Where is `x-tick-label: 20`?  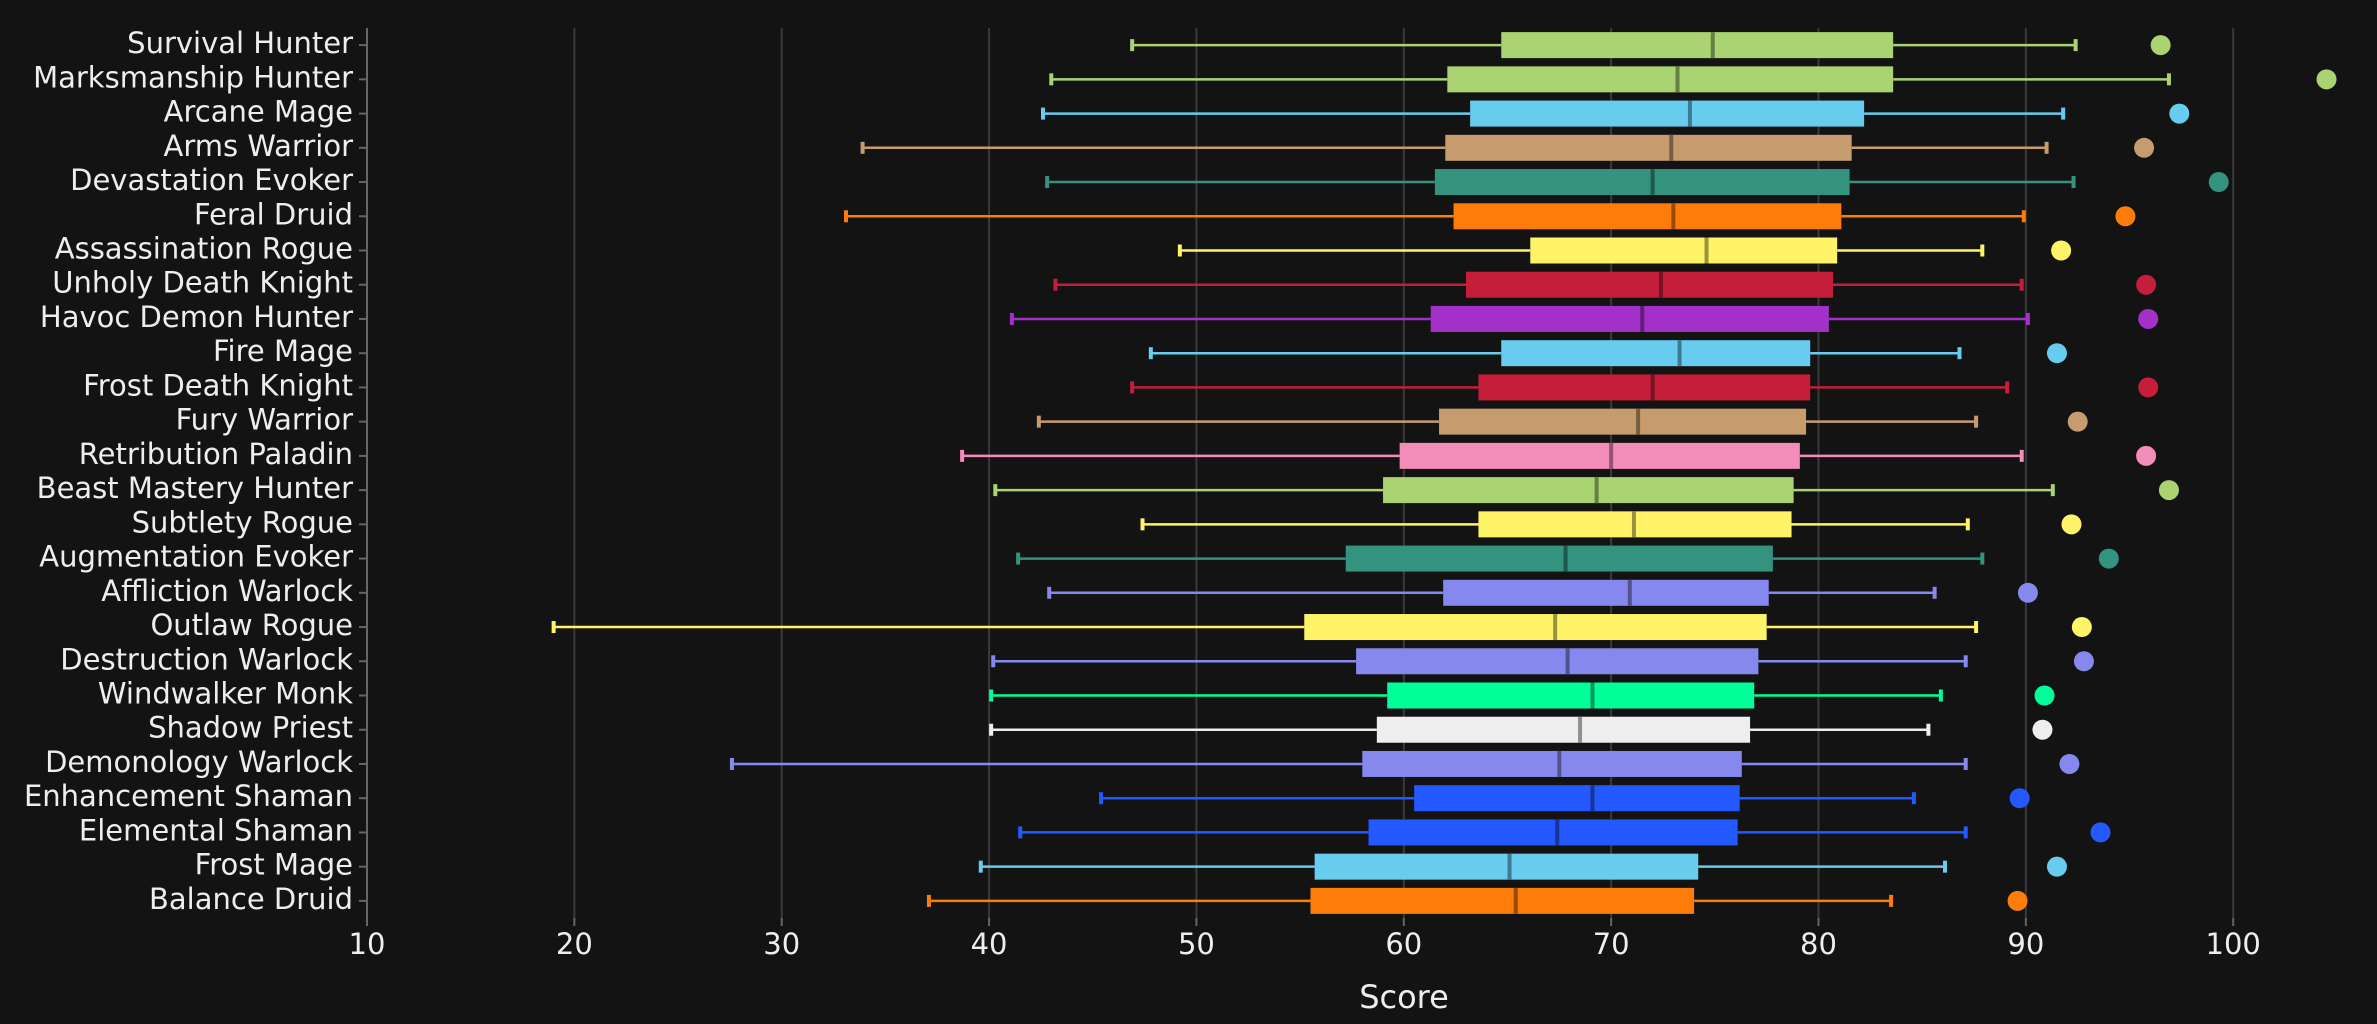
x-tick-label: 20 is located at coordinates (574, 944).